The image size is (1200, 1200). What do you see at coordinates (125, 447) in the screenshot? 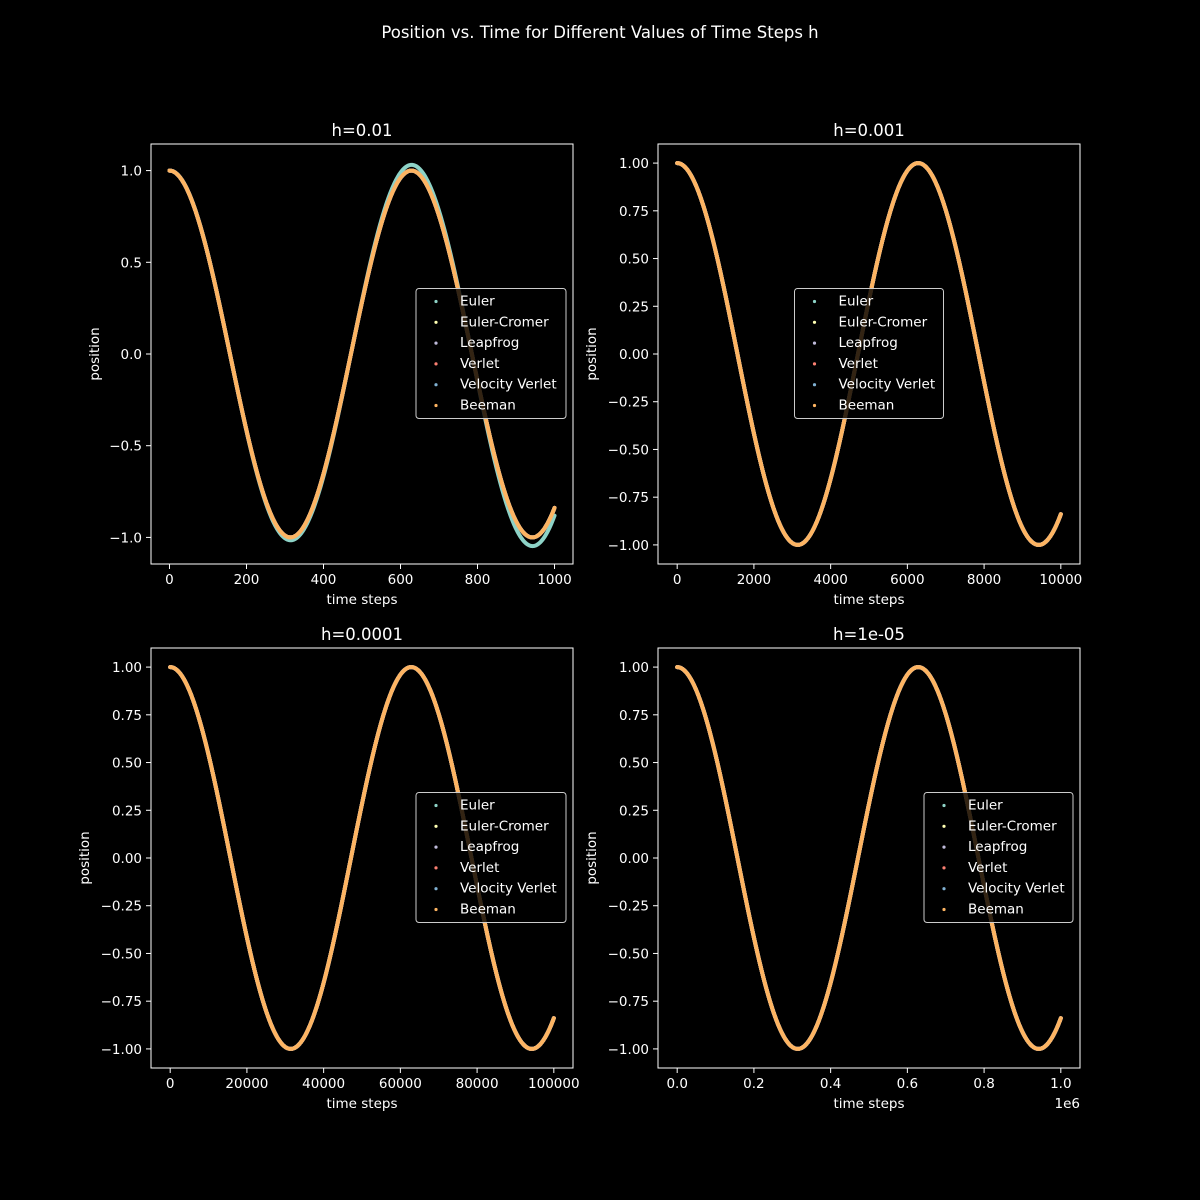
I see `y-tick-label: −0.5` at bounding box center [125, 447].